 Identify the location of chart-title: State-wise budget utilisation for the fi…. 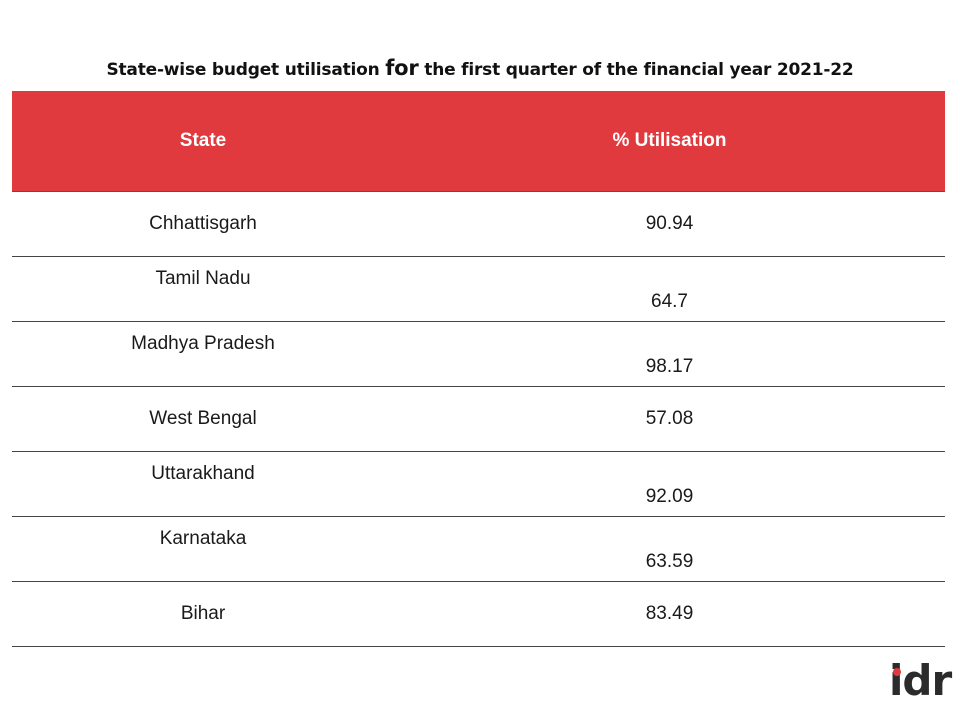
(480, 68).